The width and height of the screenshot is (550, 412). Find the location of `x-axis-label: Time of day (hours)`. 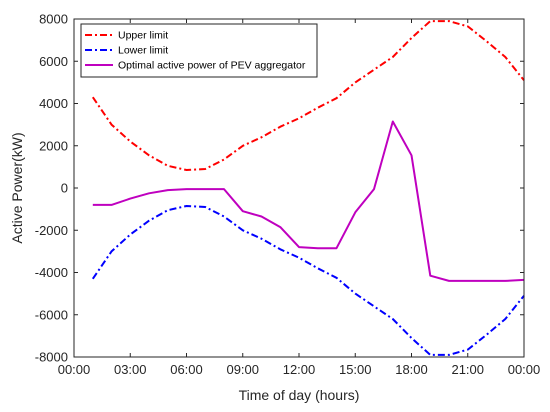

x-axis-label: Time of day (hours) is located at coordinates (299, 395).